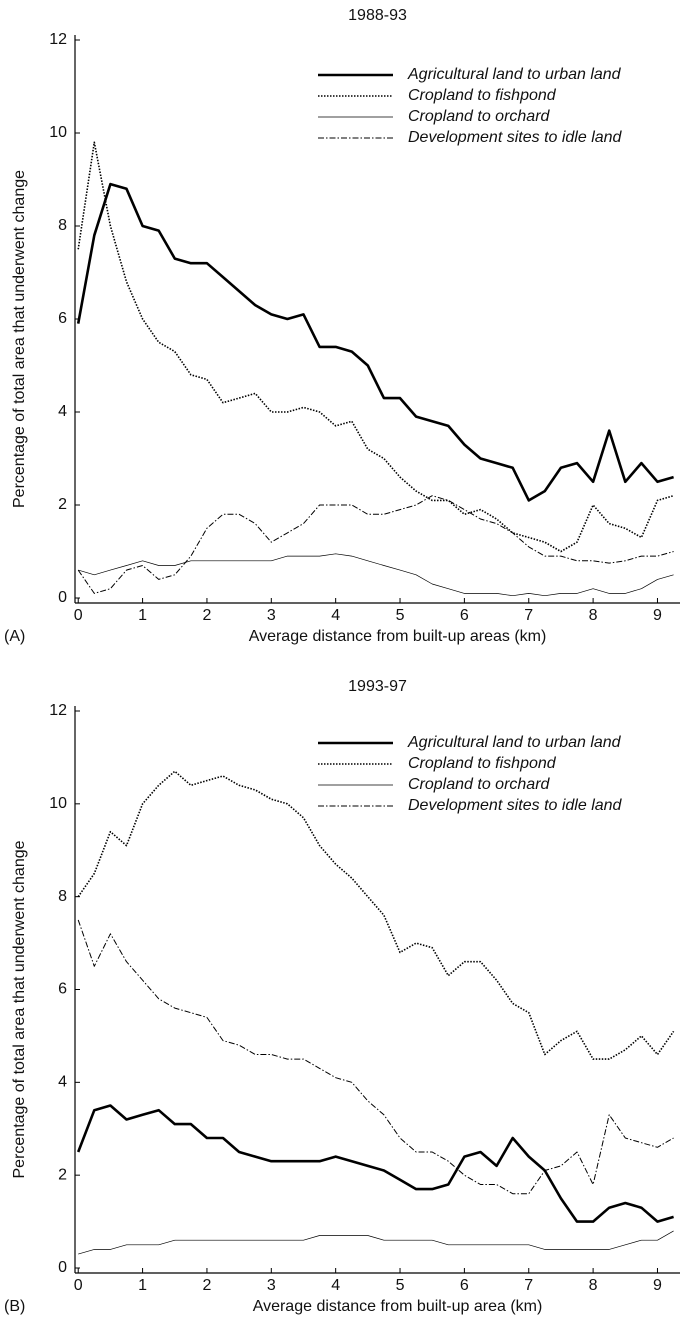 The height and width of the screenshot is (1331, 684). Describe the element at coordinates (398, 1306) in the screenshot. I see `x-axis-title: Average distance from built-up area (km)` at that location.